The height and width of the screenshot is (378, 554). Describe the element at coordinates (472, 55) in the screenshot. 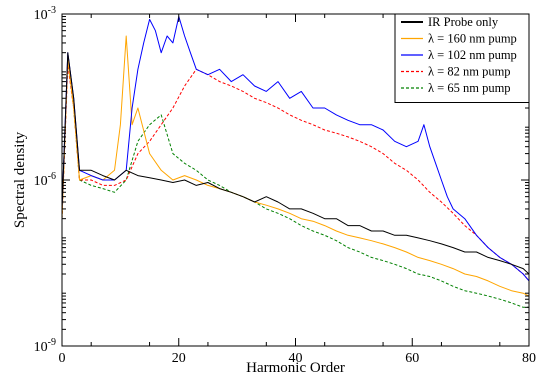

I see `legend-label: λ = 102 nm pump` at that location.